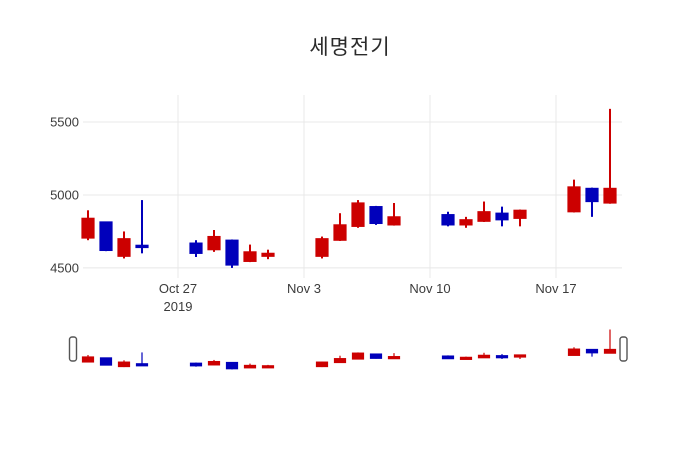  What do you see at coordinates (64, 194) in the screenshot?
I see `y-tick-label: 5000` at bounding box center [64, 194].